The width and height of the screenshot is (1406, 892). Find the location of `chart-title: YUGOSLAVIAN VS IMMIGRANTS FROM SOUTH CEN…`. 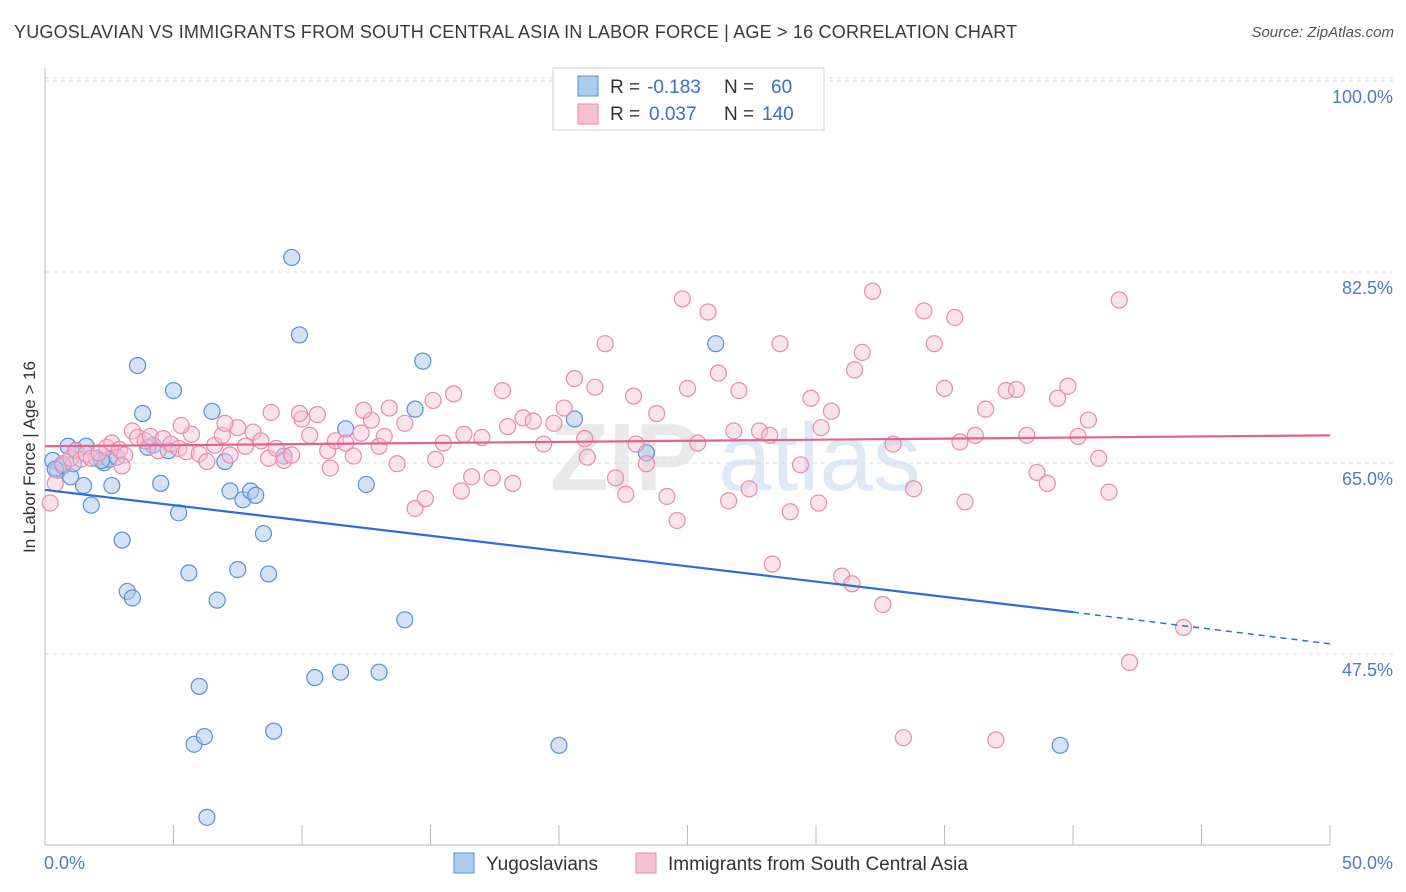

chart-title: YUGOSLAVIAN VS IMMIGRANTS FROM SOUTH CEN… is located at coordinates (516, 32).